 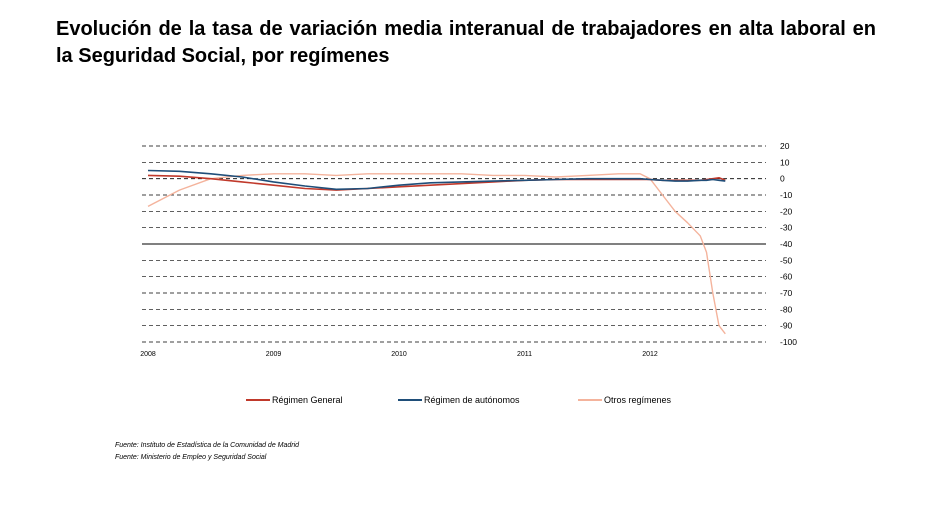 I want to click on y-tick-label: -50, so click(x=786, y=260).